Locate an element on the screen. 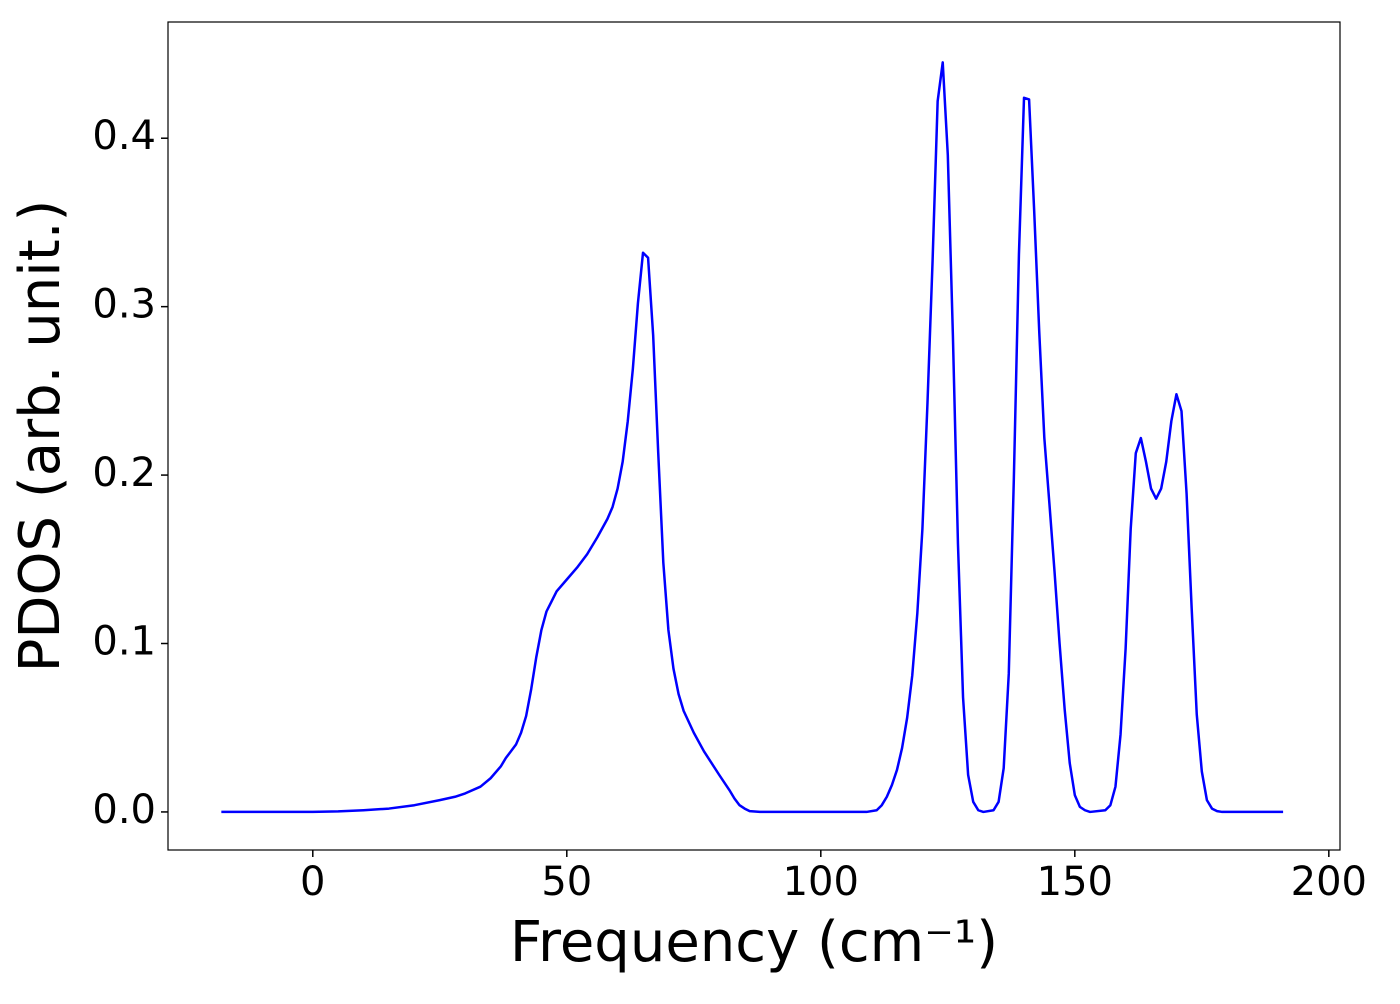 This screenshot has width=1400, height=1004. y-tick-label: 0.4 is located at coordinates (124, 136).